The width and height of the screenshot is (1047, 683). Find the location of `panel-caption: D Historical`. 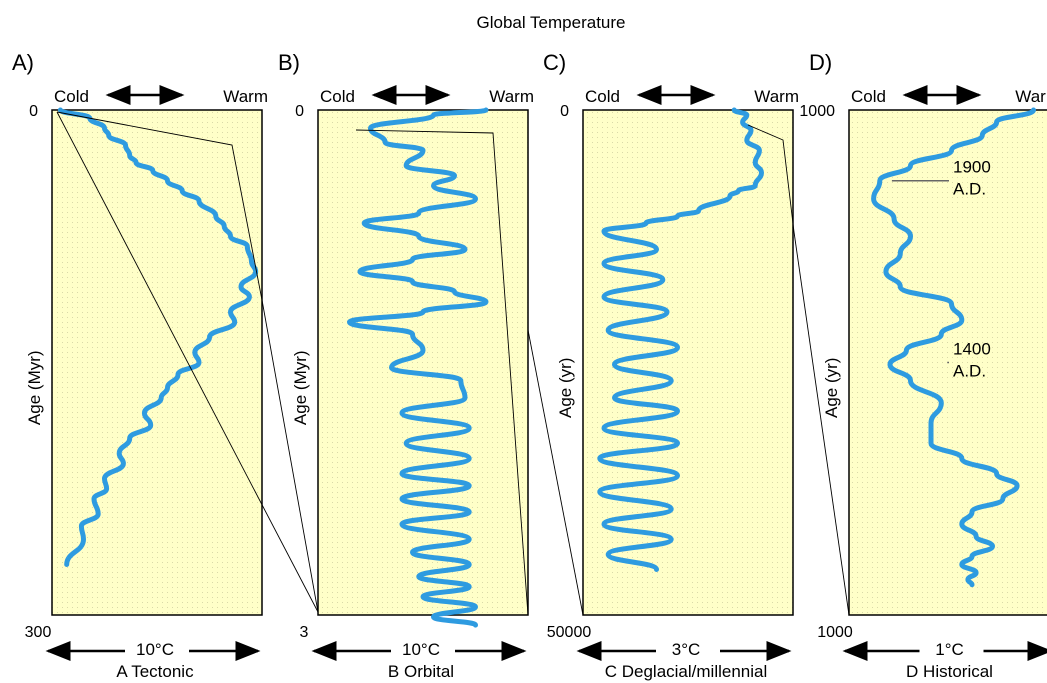

panel-caption: D Historical is located at coordinates (949, 671).